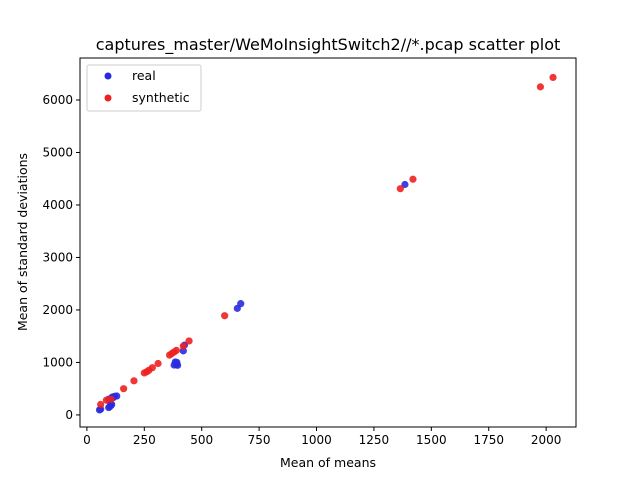  What do you see at coordinates (69, 415) in the screenshot?
I see `y-tick-label: 0` at bounding box center [69, 415].